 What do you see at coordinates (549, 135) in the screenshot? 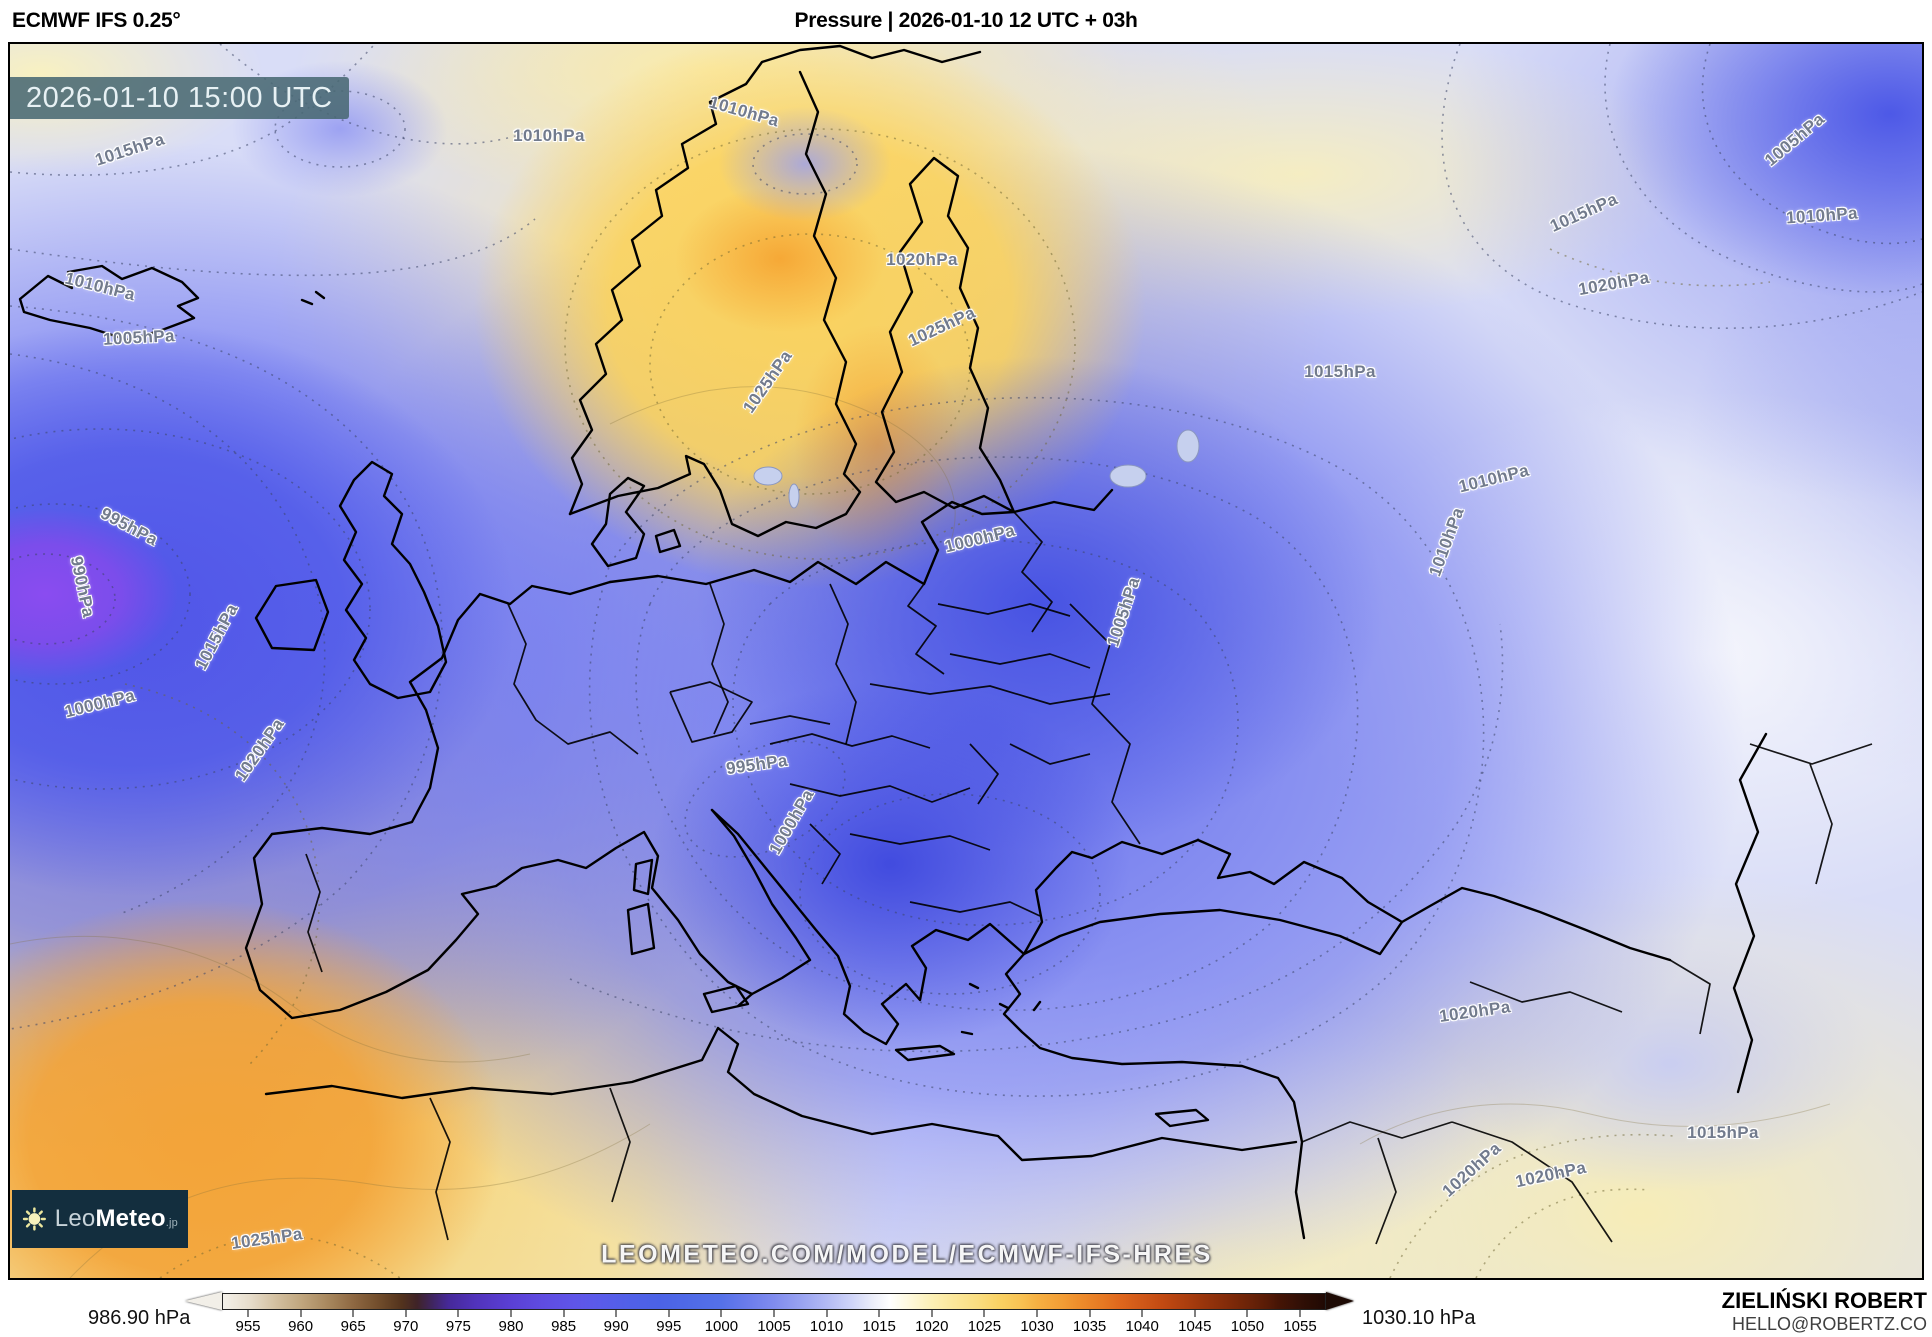
I see `contour-label: 1010hPa` at bounding box center [549, 135].